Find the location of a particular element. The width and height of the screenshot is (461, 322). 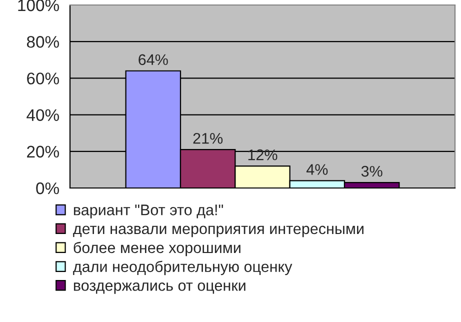

legend-label: воздержались от оценки is located at coordinates (160, 288).